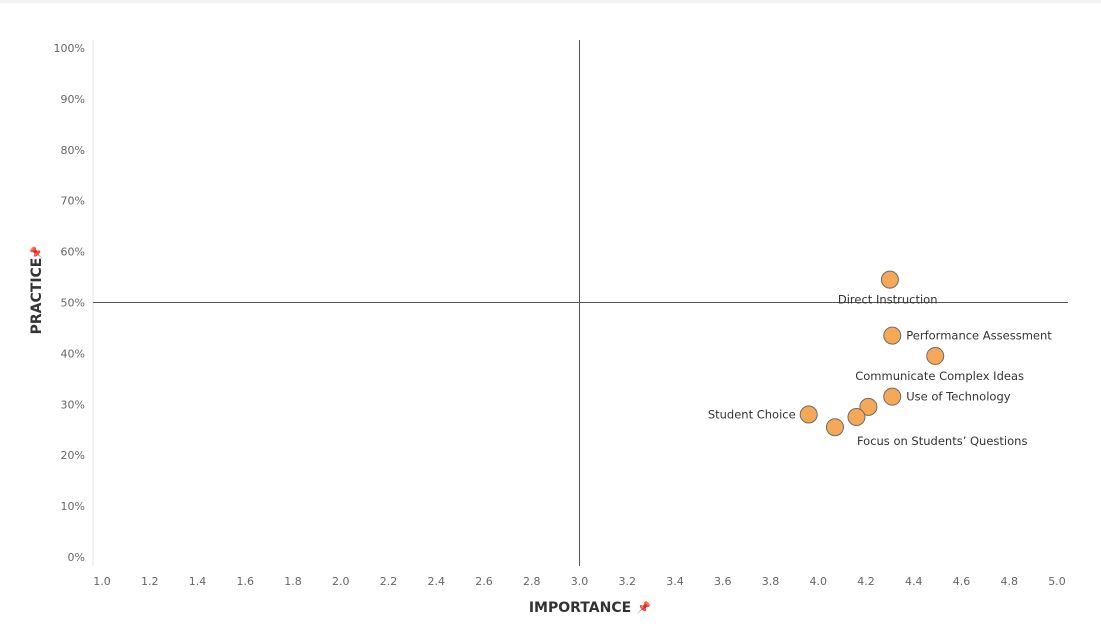 This screenshot has height=640, width=1101. Describe the element at coordinates (675, 581) in the screenshot. I see `x-tick-label: 3.4` at that location.